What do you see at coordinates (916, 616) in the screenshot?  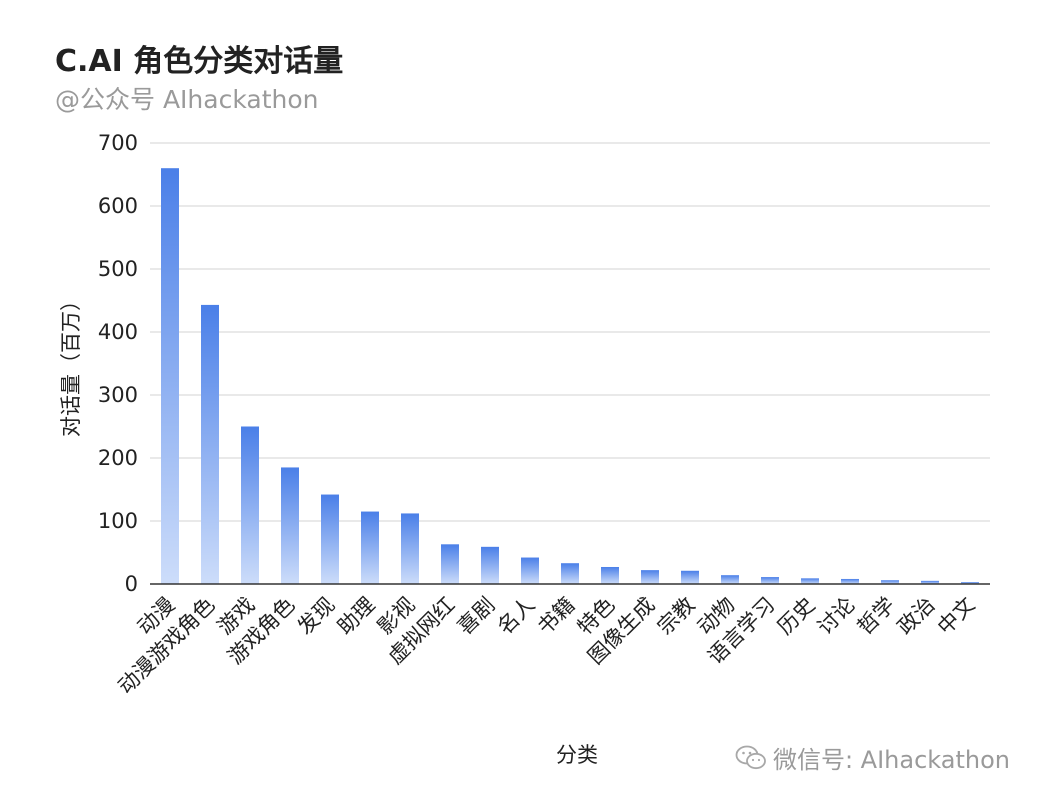 I see `x-category-label: 政治` at bounding box center [916, 616].